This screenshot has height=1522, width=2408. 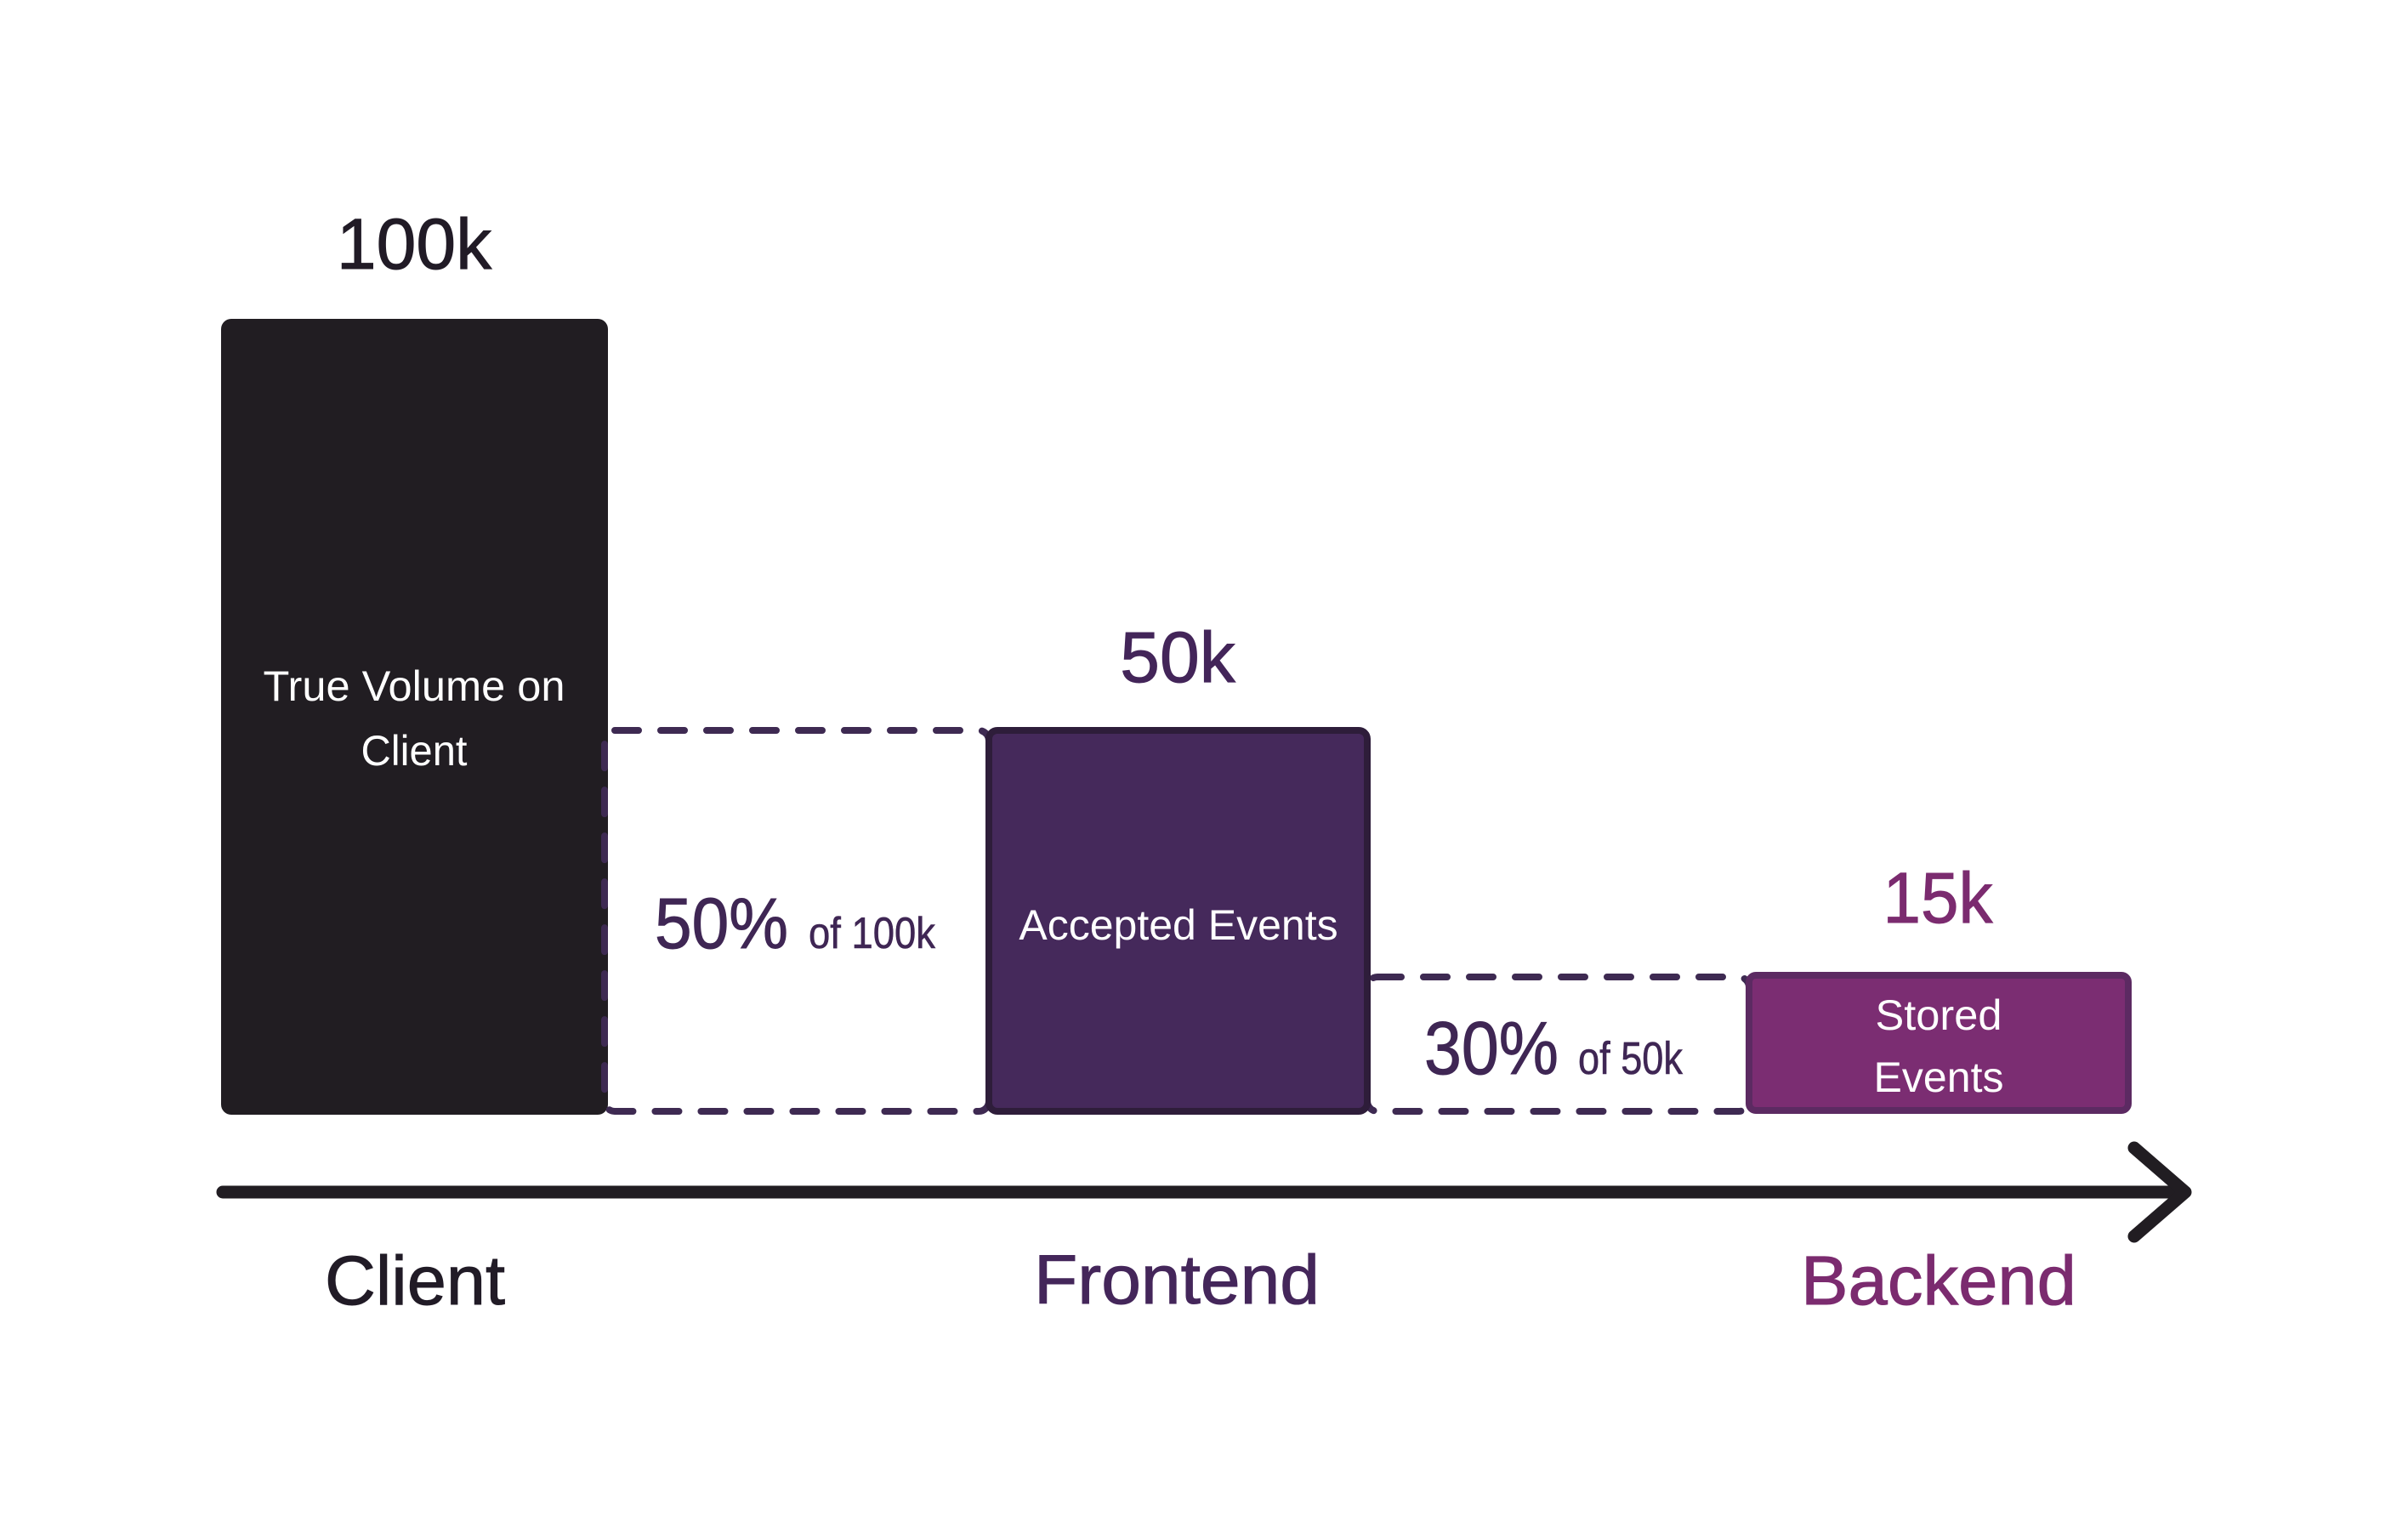 I want to click on svg-text: Stored, so click(x=1939, y=1015).